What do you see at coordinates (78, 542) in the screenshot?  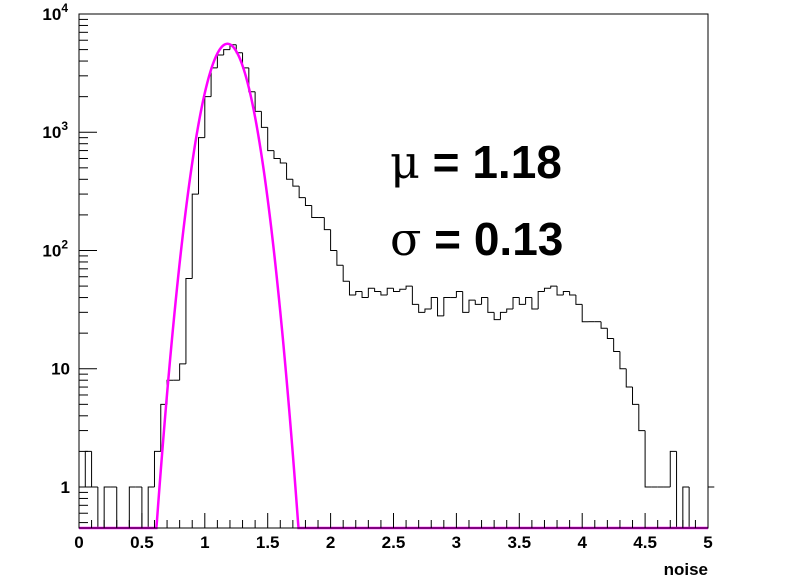 I see `x-tick-label: 0` at bounding box center [78, 542].